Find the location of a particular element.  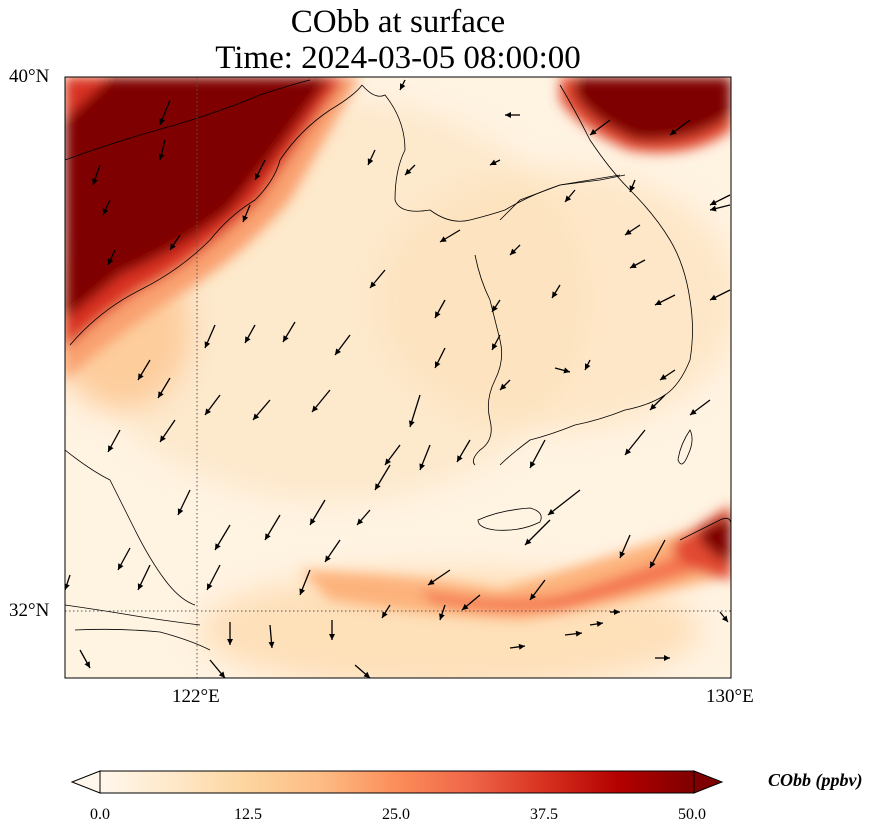

colorbar is located at coordinates (397, 782).